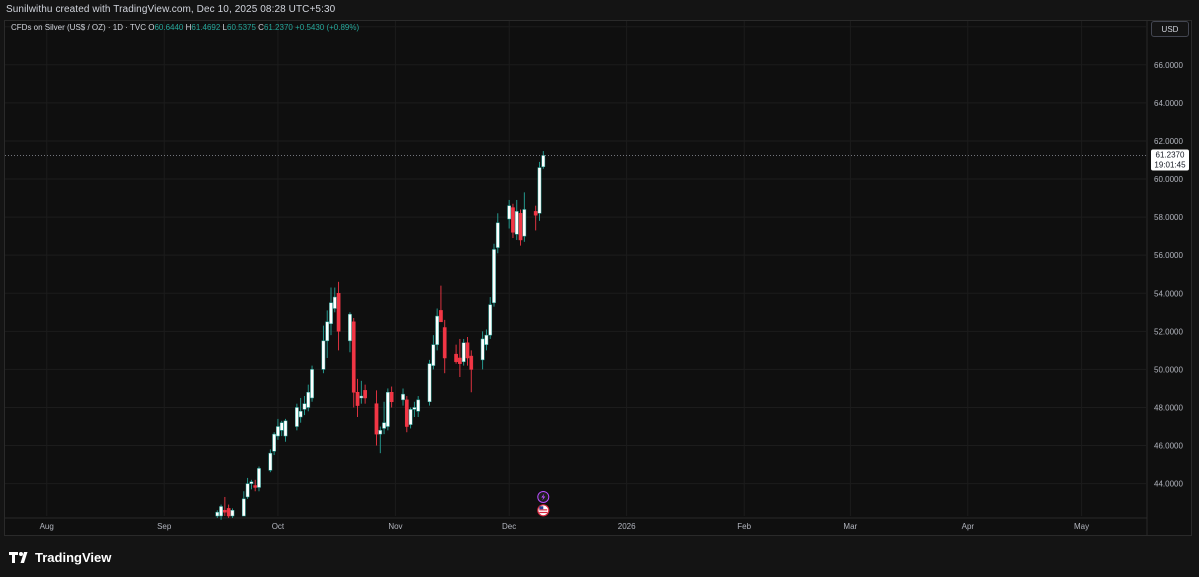 Image resolution: width=1199 pixels, height=577 pixels. Describe the element at coordinates (169, 27) in the screenshot. I see `legend-open-value: 60.6440` at that location.